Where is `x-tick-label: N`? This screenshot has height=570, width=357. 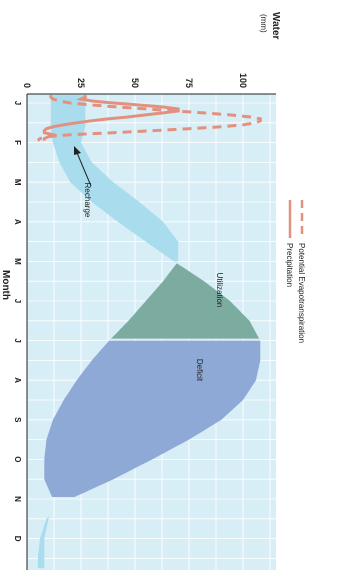
x-tick-label: N is located at coordinates (17, 499).